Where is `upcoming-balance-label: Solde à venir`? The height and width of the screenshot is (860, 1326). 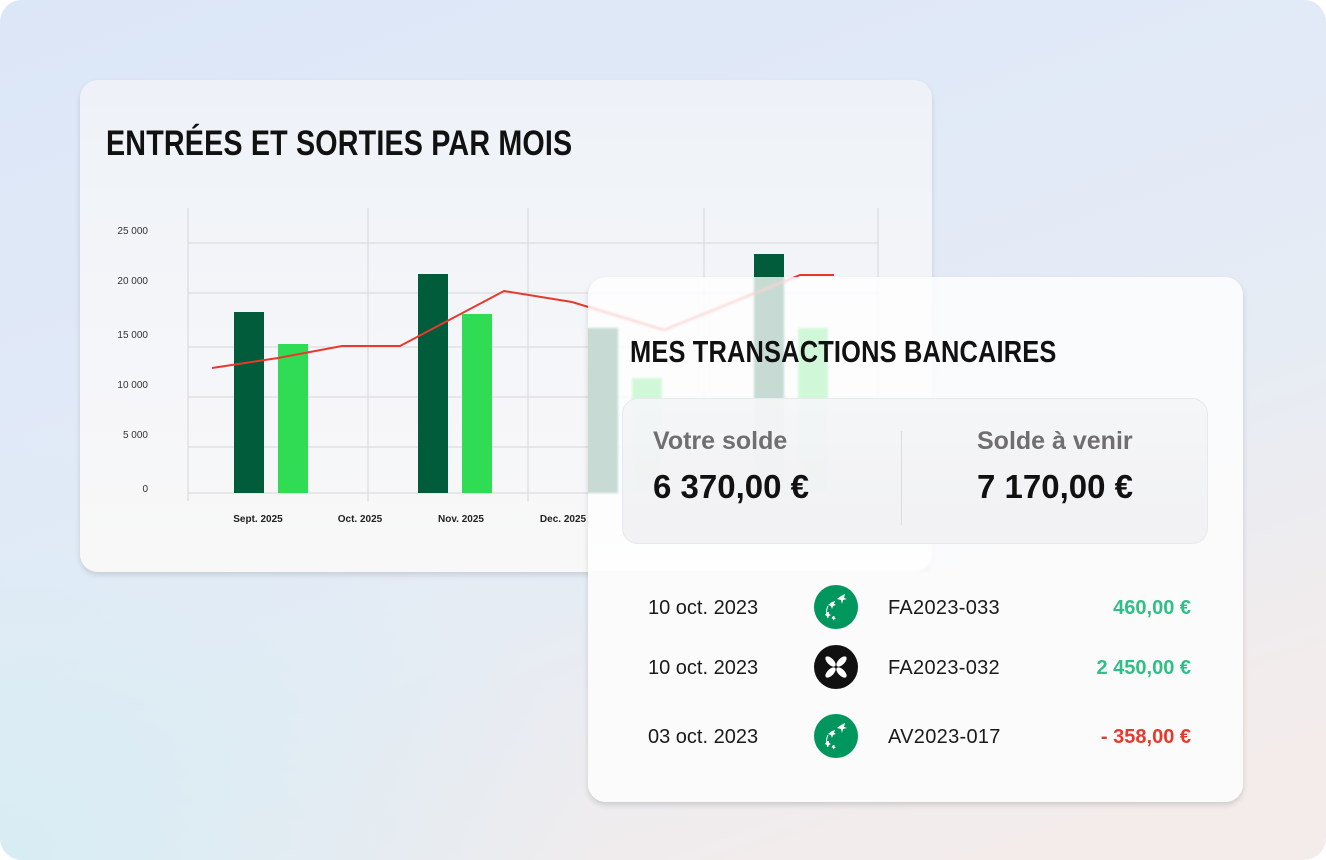
upcoming-balance-label: Solde à venir is located at coordinates (1055, 441).